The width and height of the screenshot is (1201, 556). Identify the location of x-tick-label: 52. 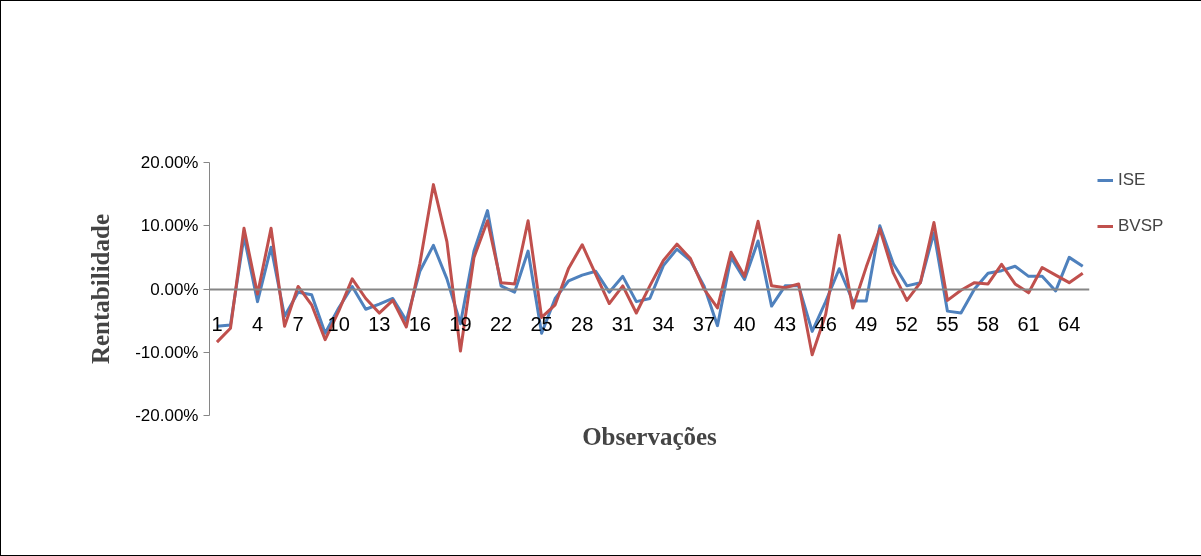
(906, 324).